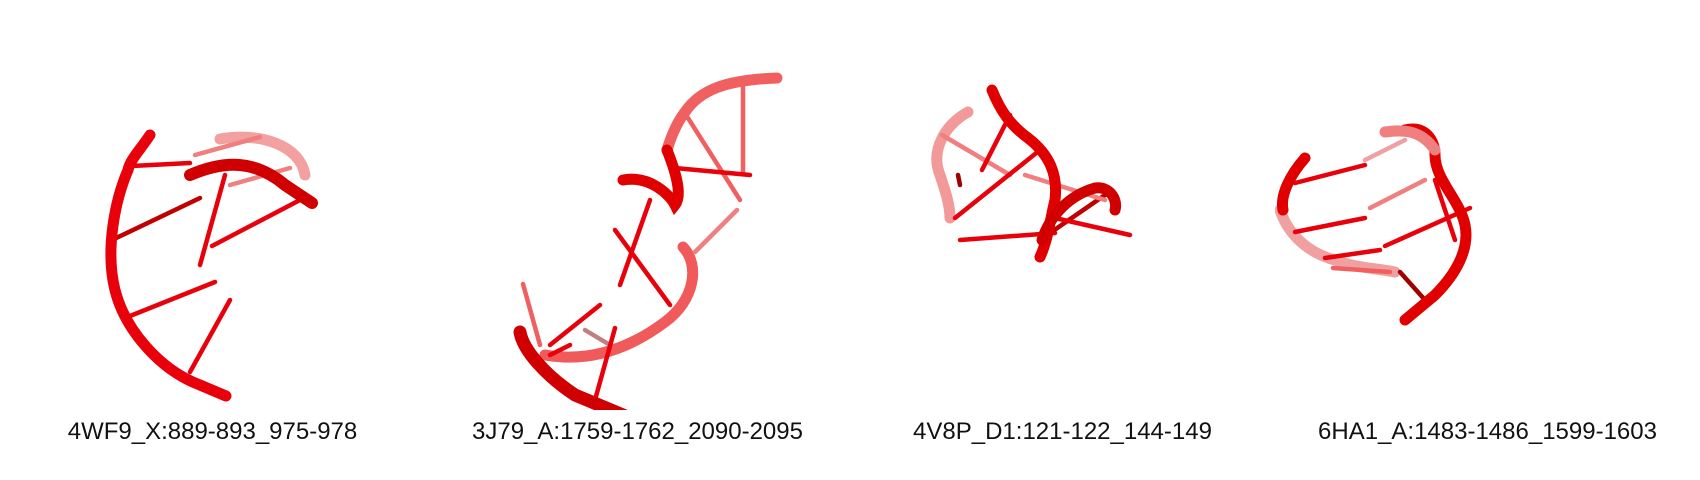 The height and width of the screenshot is (480, 1700). I want to click on structure-label: 6HA1_A:1483-1486_1599-1603, so click(1487, 431).